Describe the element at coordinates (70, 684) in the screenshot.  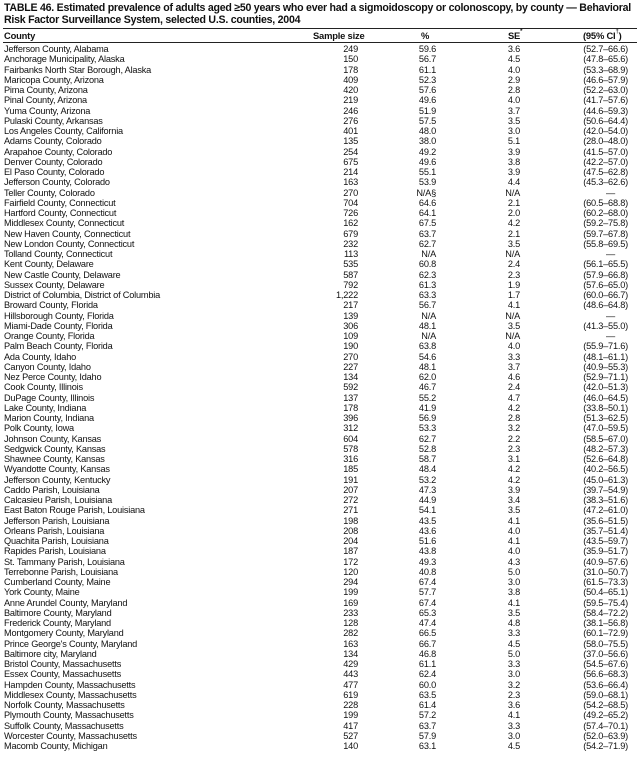
I see `cell-county: Hampden County, Massachusetts` at that location.